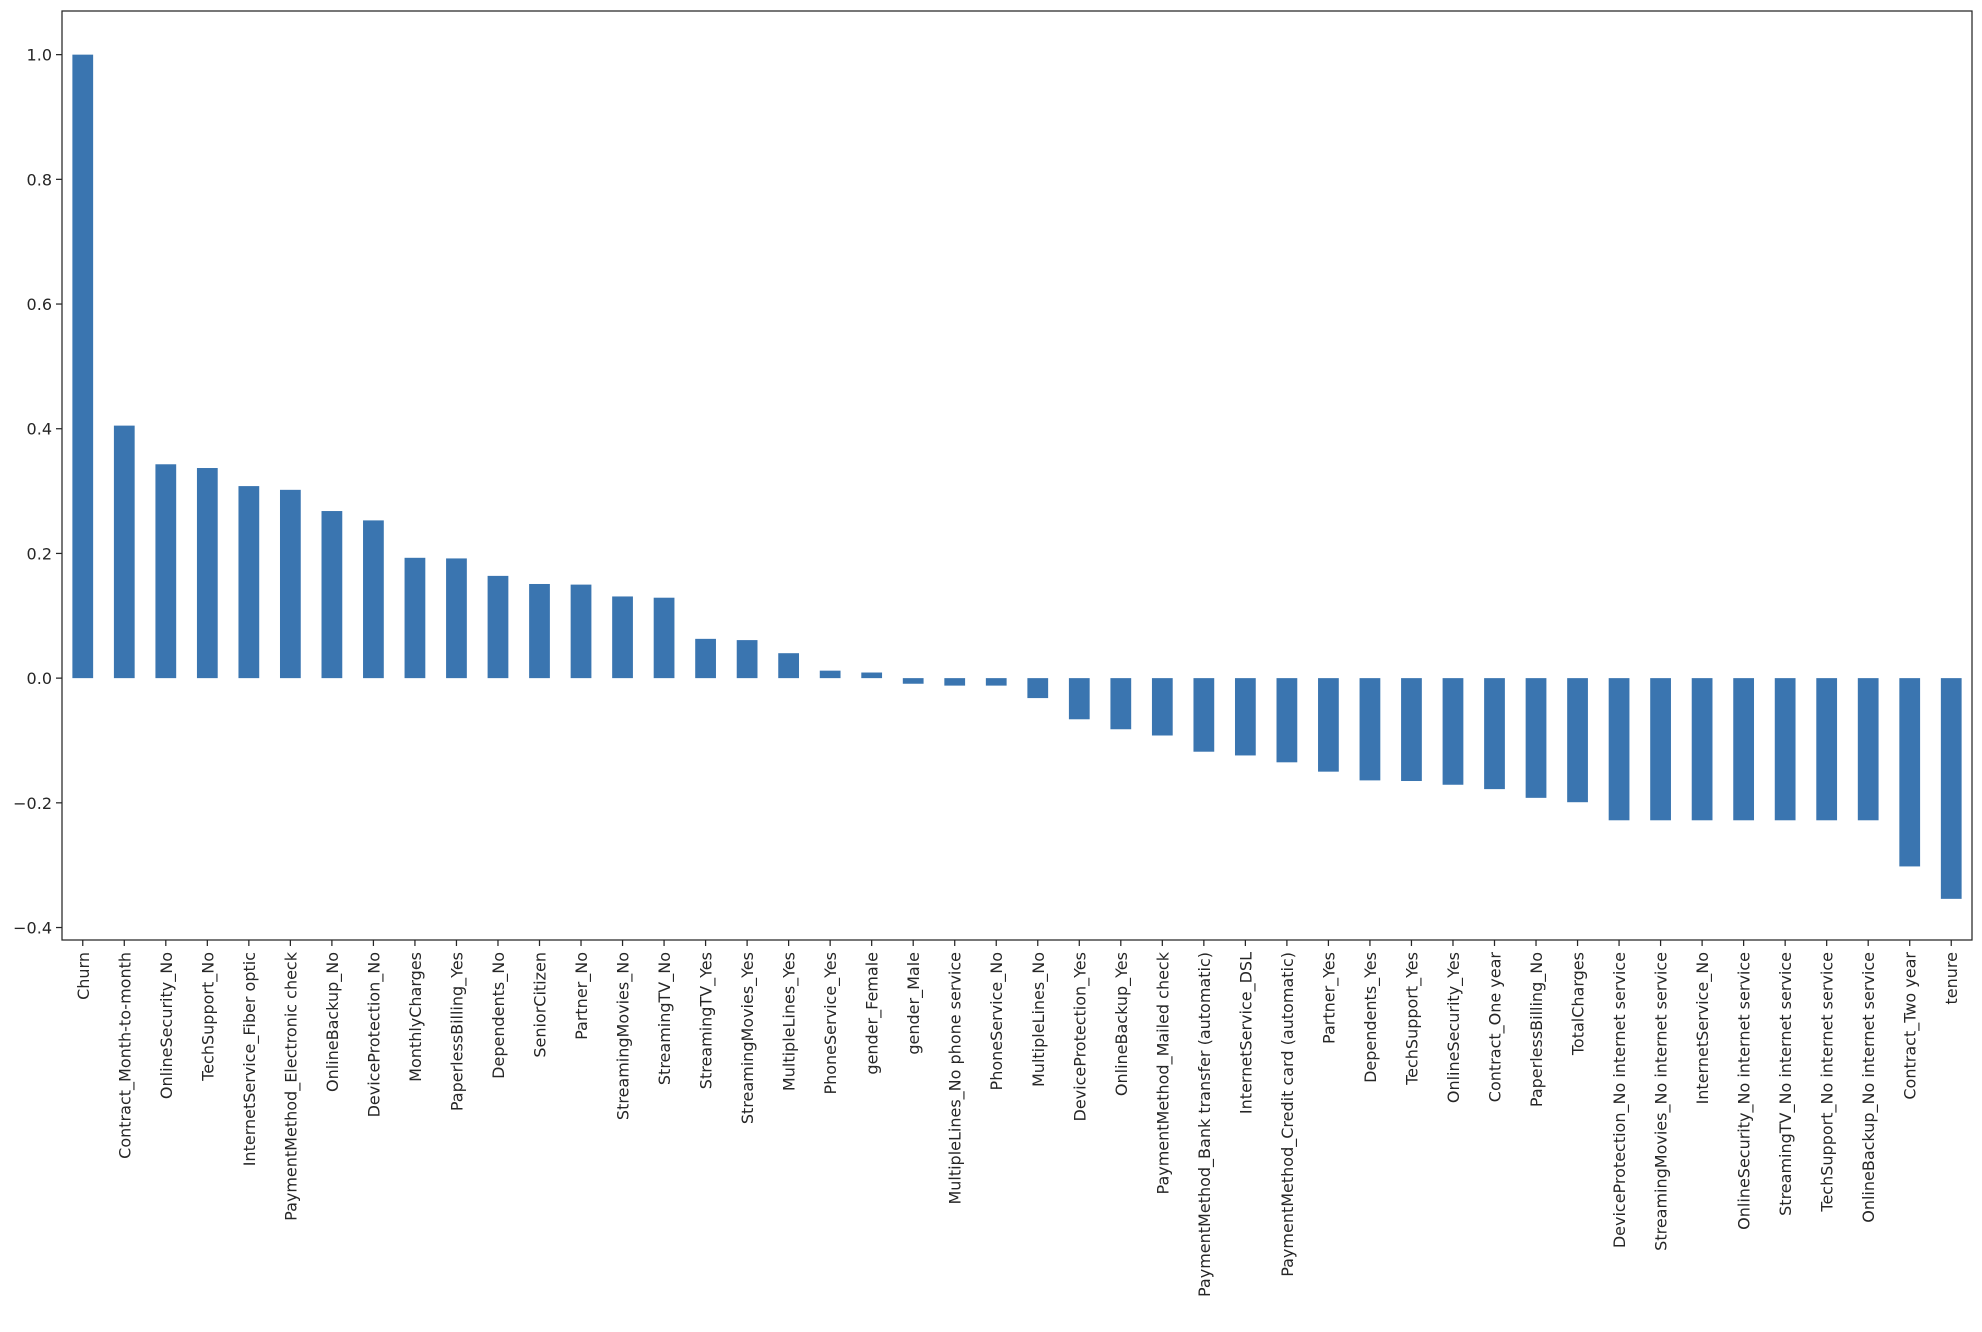 The image size is (1982, 1332). Describe the element at coordinates (291, 1086) in the screenshot. I see `x-tick-label: PaymentMethod_Electronic check` at that location.